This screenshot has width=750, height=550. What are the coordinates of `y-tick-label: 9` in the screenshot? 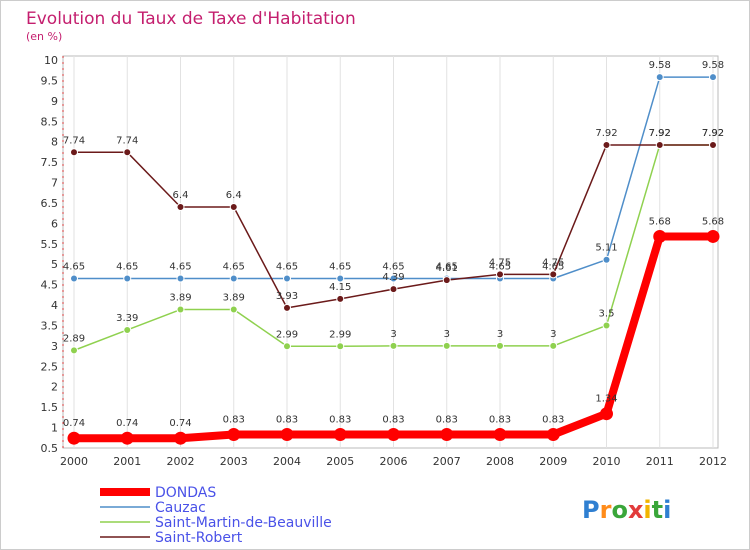 It's located at (54, 101).